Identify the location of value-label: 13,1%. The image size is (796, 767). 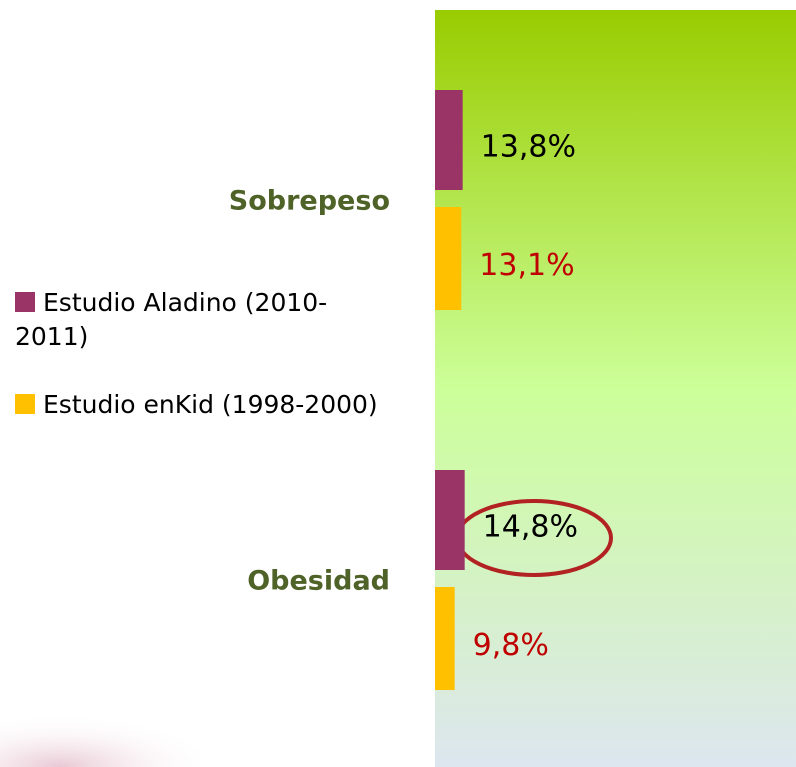
(526, 265).